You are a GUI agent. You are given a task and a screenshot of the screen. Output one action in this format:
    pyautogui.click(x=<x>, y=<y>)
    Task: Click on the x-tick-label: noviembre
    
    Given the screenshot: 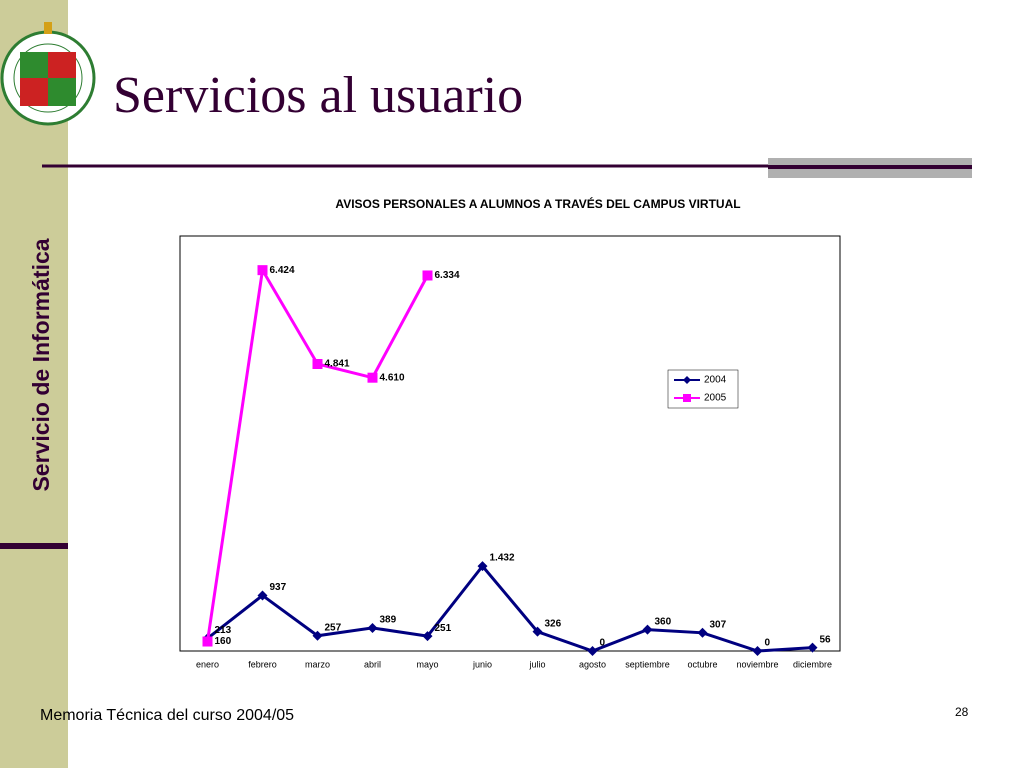 What is the action you would take?
    pyautogui.click(x=757, y=664)
    